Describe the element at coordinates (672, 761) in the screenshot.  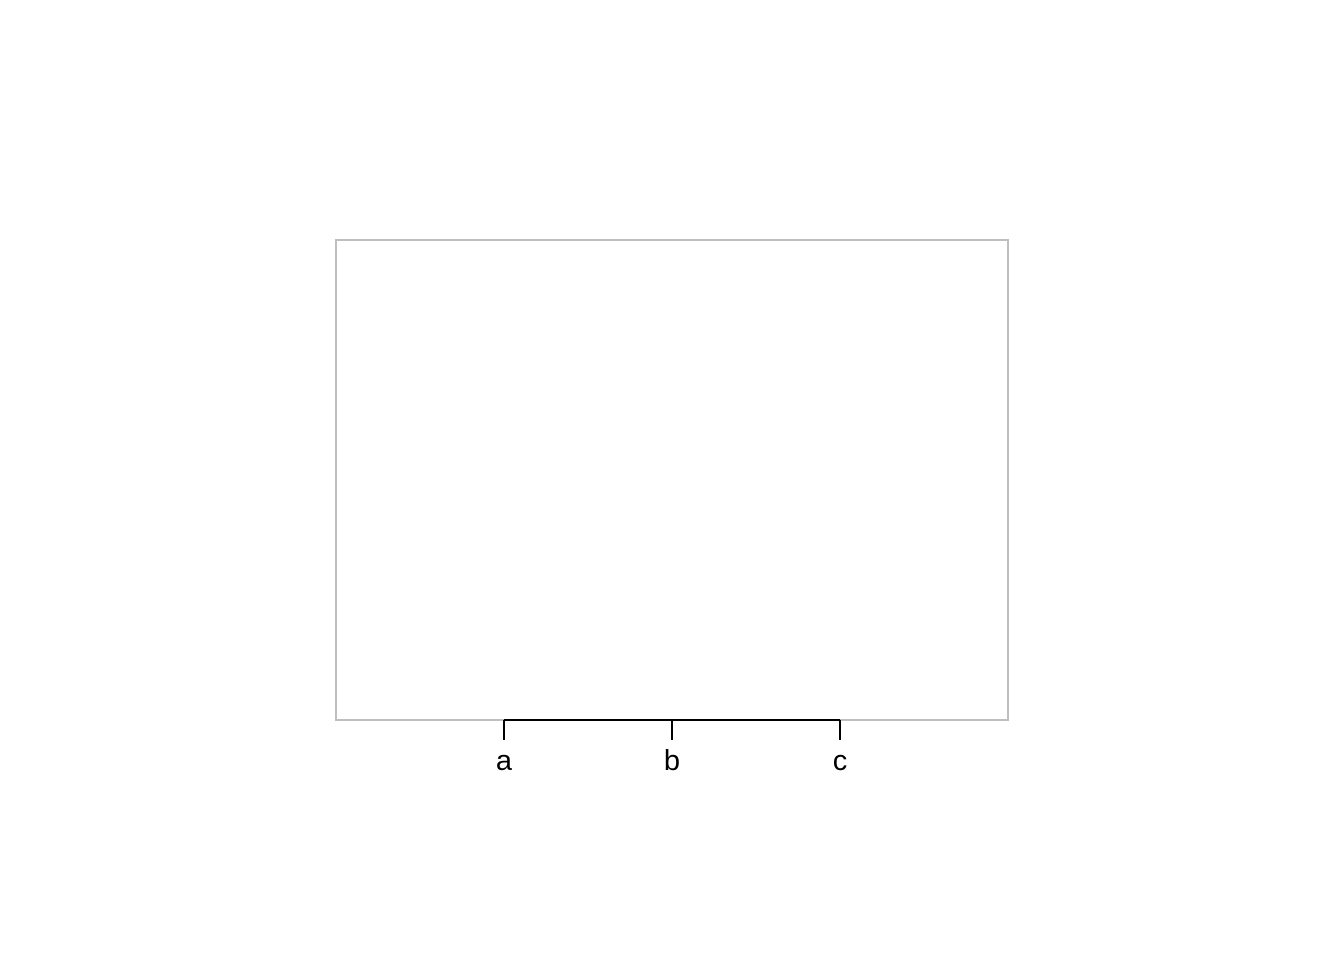
I see `x-tick-label-b: b` at that location.